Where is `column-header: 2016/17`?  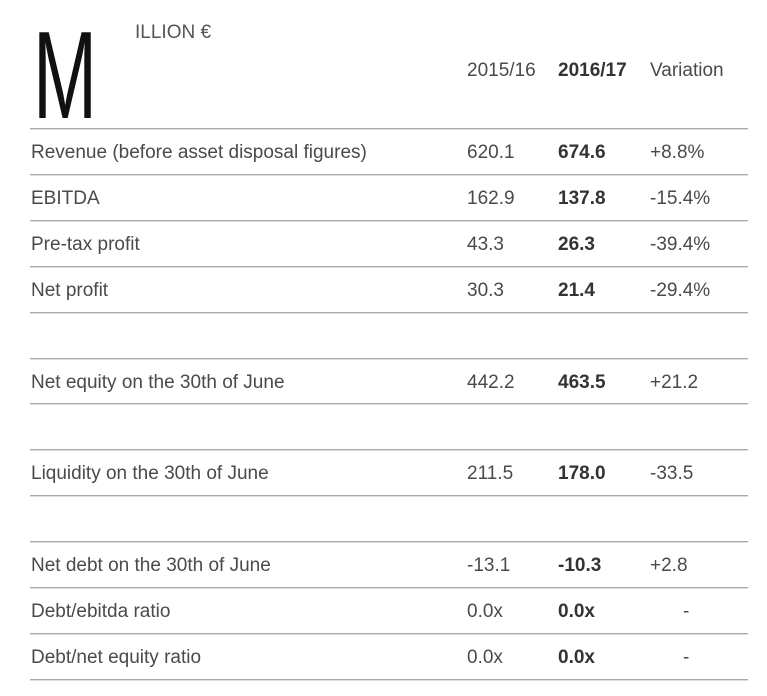 column-header: 2016/17 is located at coordinates (592, 70).